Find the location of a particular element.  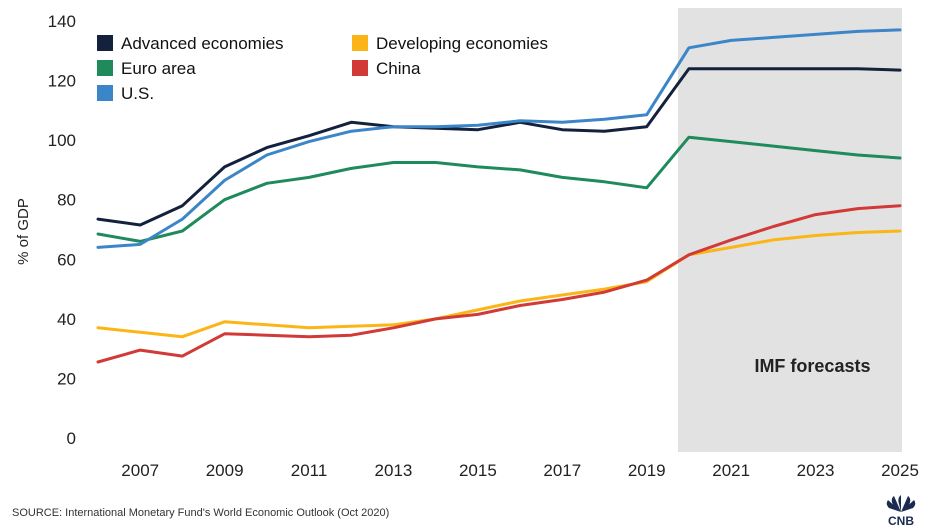

y-tick-label: 100 is located at coordinates (62, 140).